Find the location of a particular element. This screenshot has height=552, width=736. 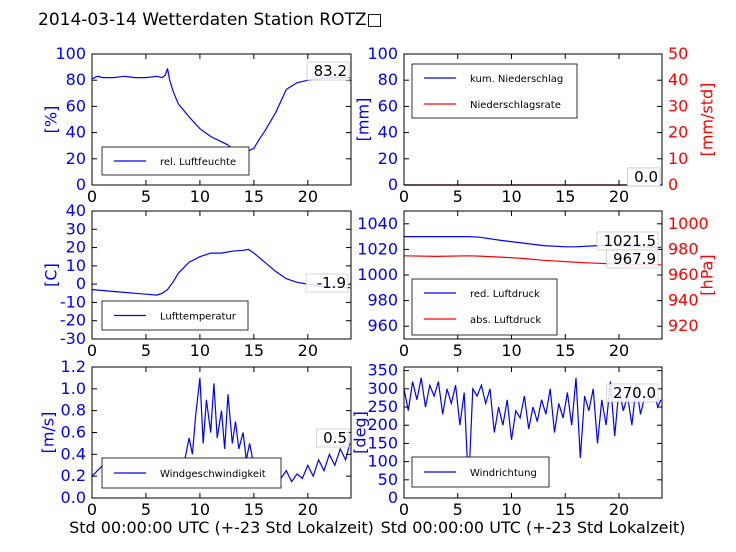

value-annotation: 1021.5 is located at coordinates (630, 241).